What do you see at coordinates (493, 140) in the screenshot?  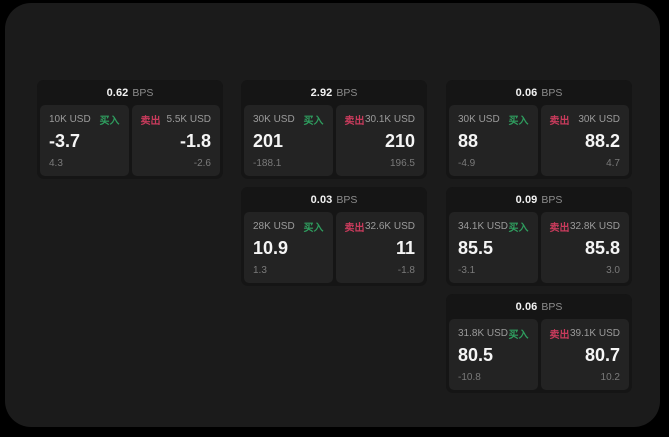 I see `quote-panel-buy: 30K USD 买入 88 -4.9` at bounding box center [493, 140].